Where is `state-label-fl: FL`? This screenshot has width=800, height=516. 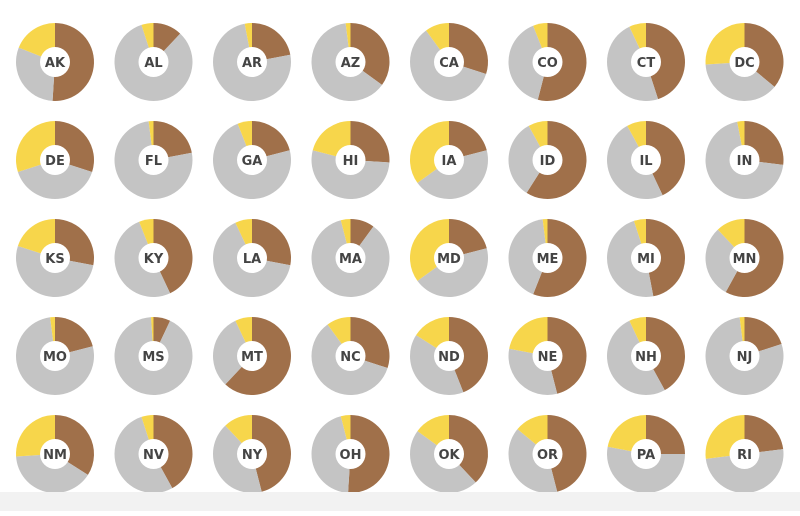
state-label-fl: FL is located at coordinates (153, 161).